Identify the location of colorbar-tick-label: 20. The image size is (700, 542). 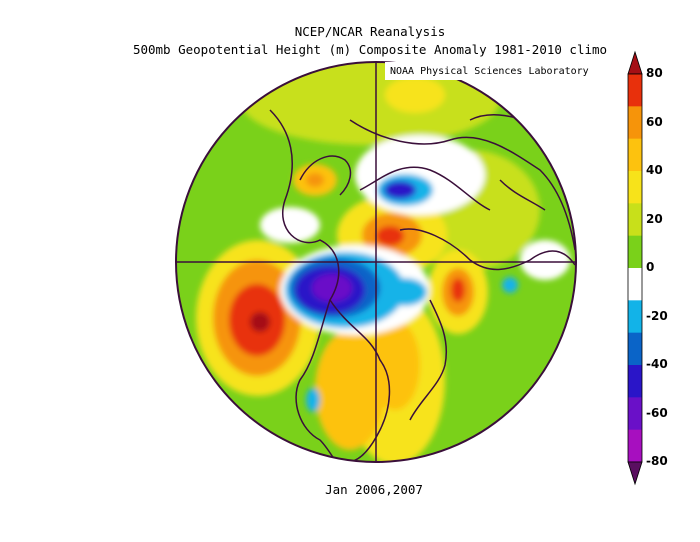
(654, 218).